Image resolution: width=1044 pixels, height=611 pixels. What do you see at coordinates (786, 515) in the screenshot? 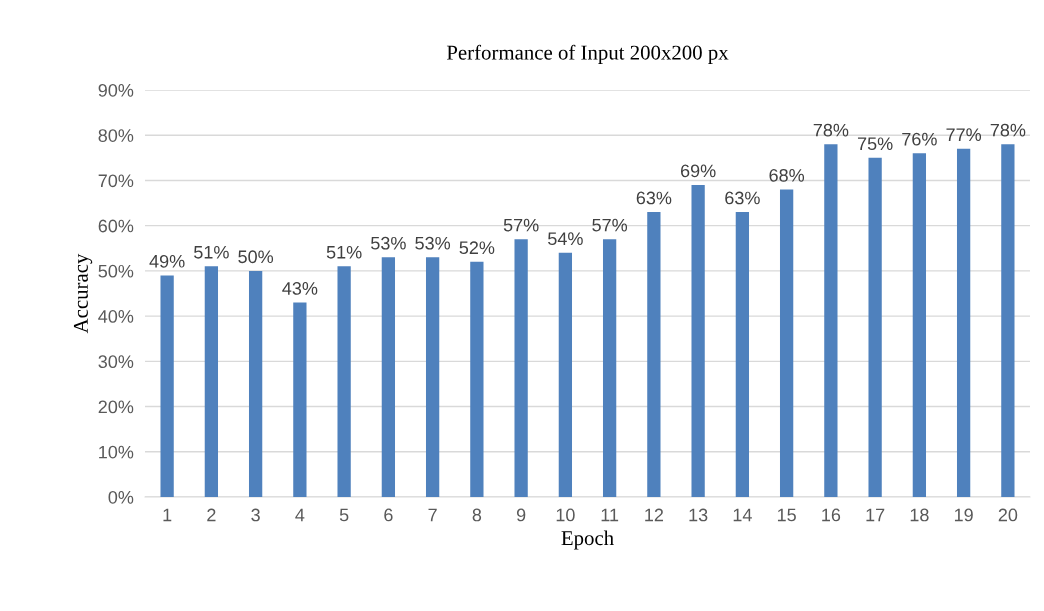
I see `x-tick-label: 15` at bounding box center [786, 515].